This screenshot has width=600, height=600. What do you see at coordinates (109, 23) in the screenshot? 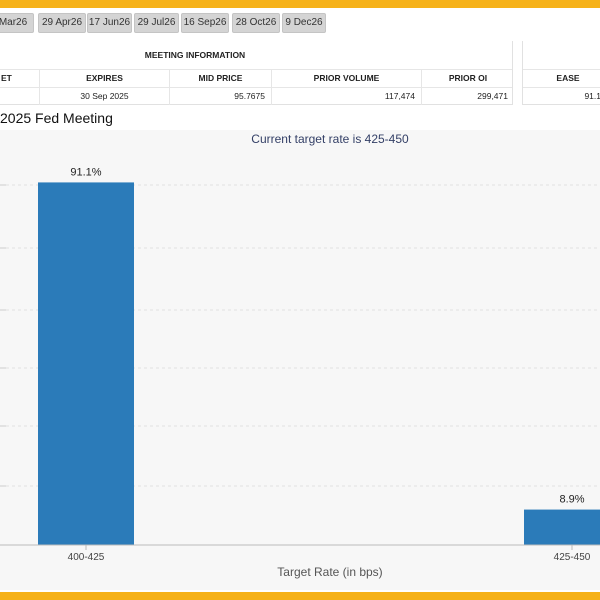
I see `date-tab-3: 17 Jun26` at bounding box center [109, 23].